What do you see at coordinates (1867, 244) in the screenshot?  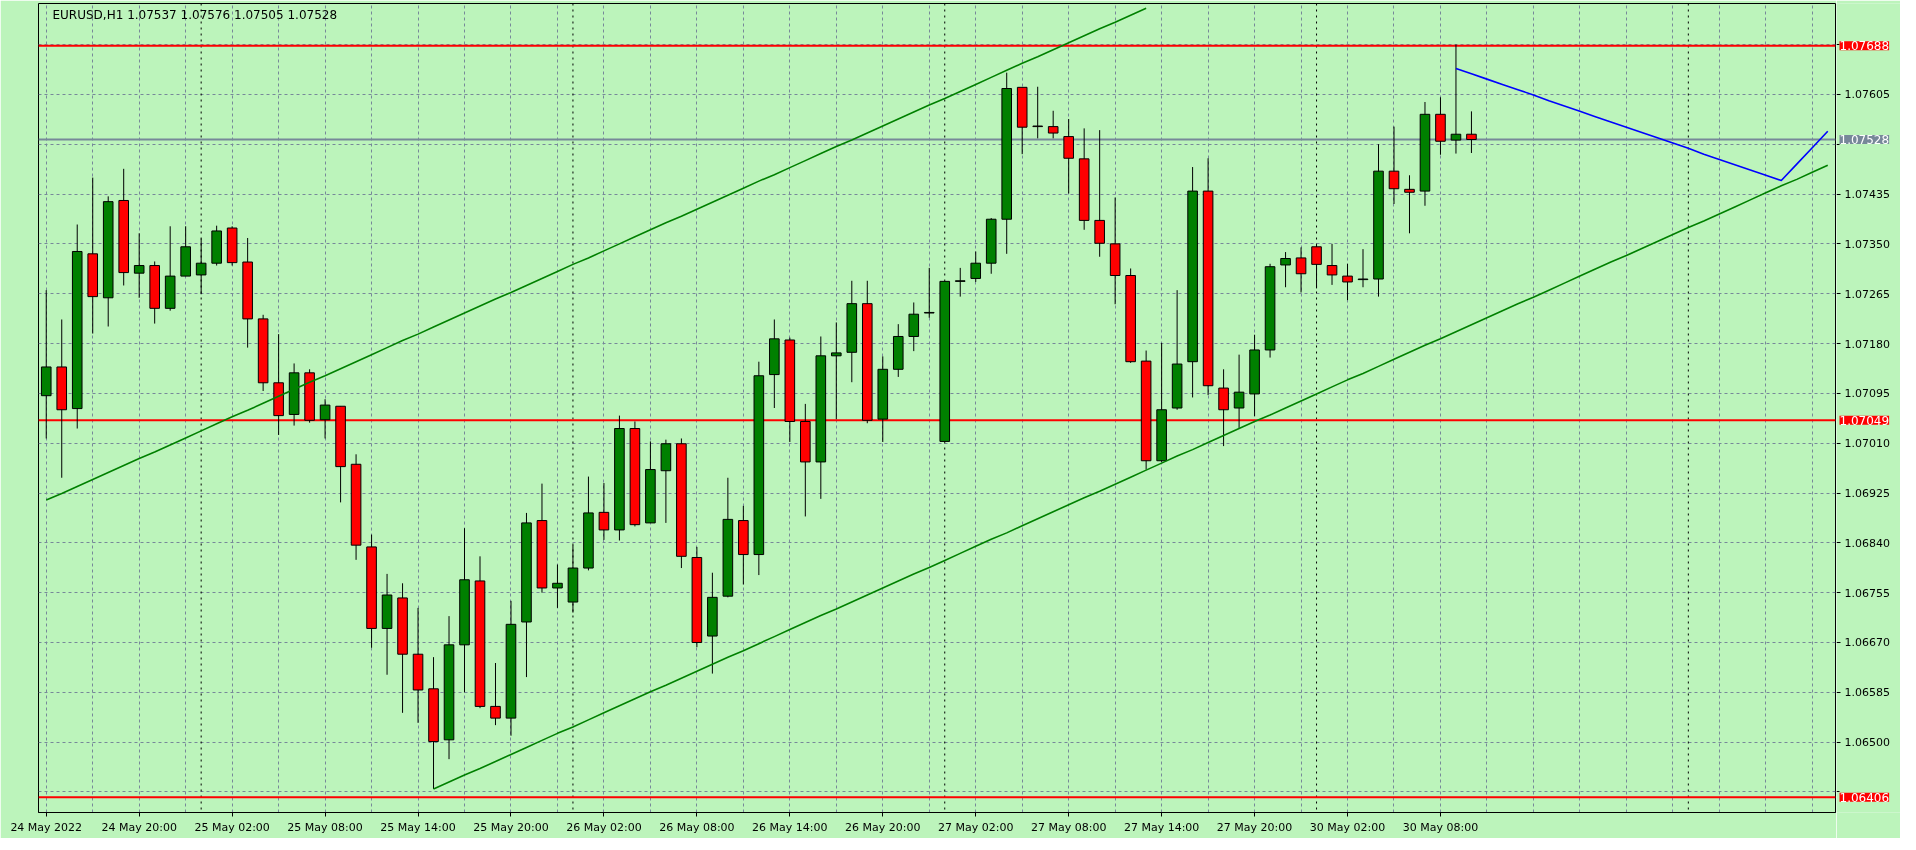 I see `y-tick-label: 1.07350` at bounding box center [1867, 244].